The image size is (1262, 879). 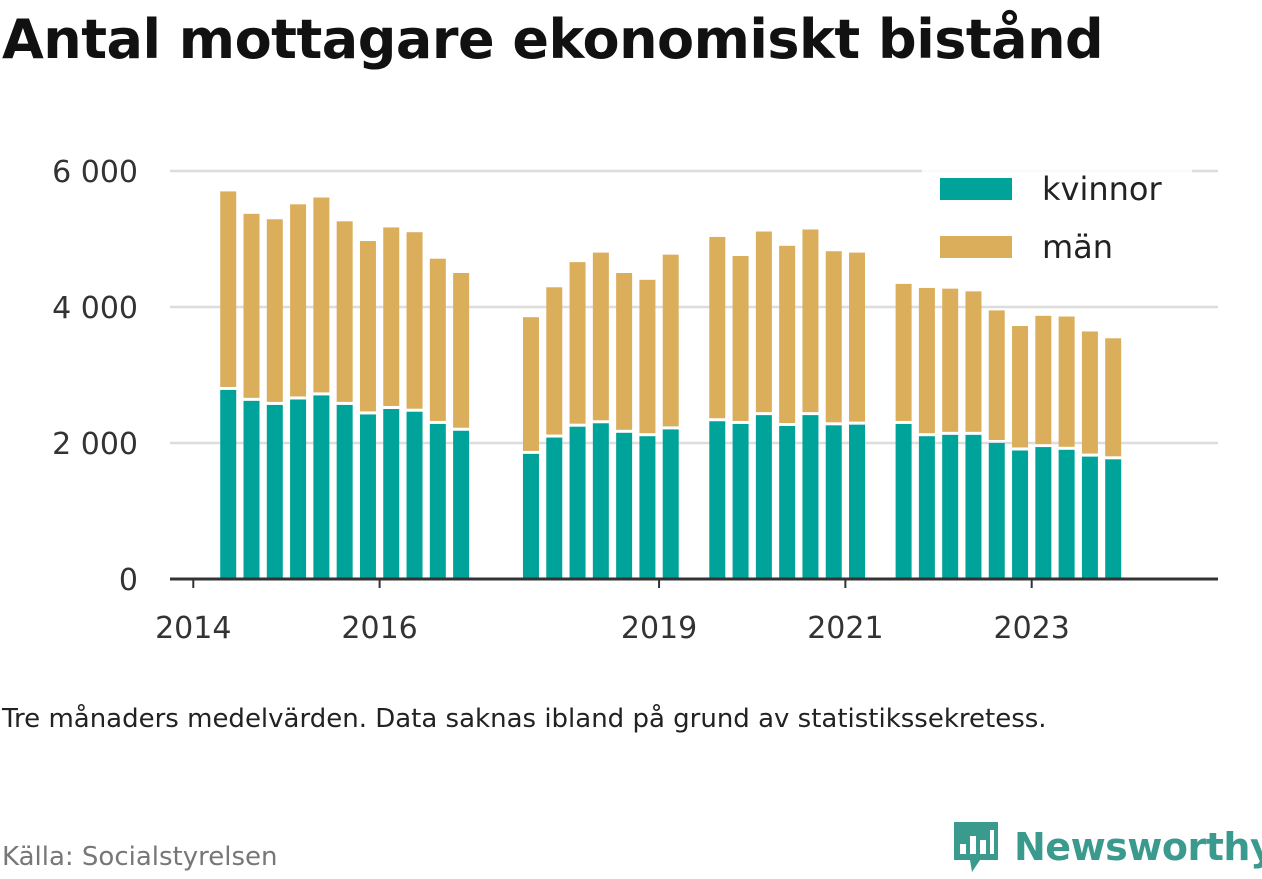 What do you see at coordinates (193, 628) in the screenshot?
I see `x-tick-label: 2014` at bounding box center [193, 628].